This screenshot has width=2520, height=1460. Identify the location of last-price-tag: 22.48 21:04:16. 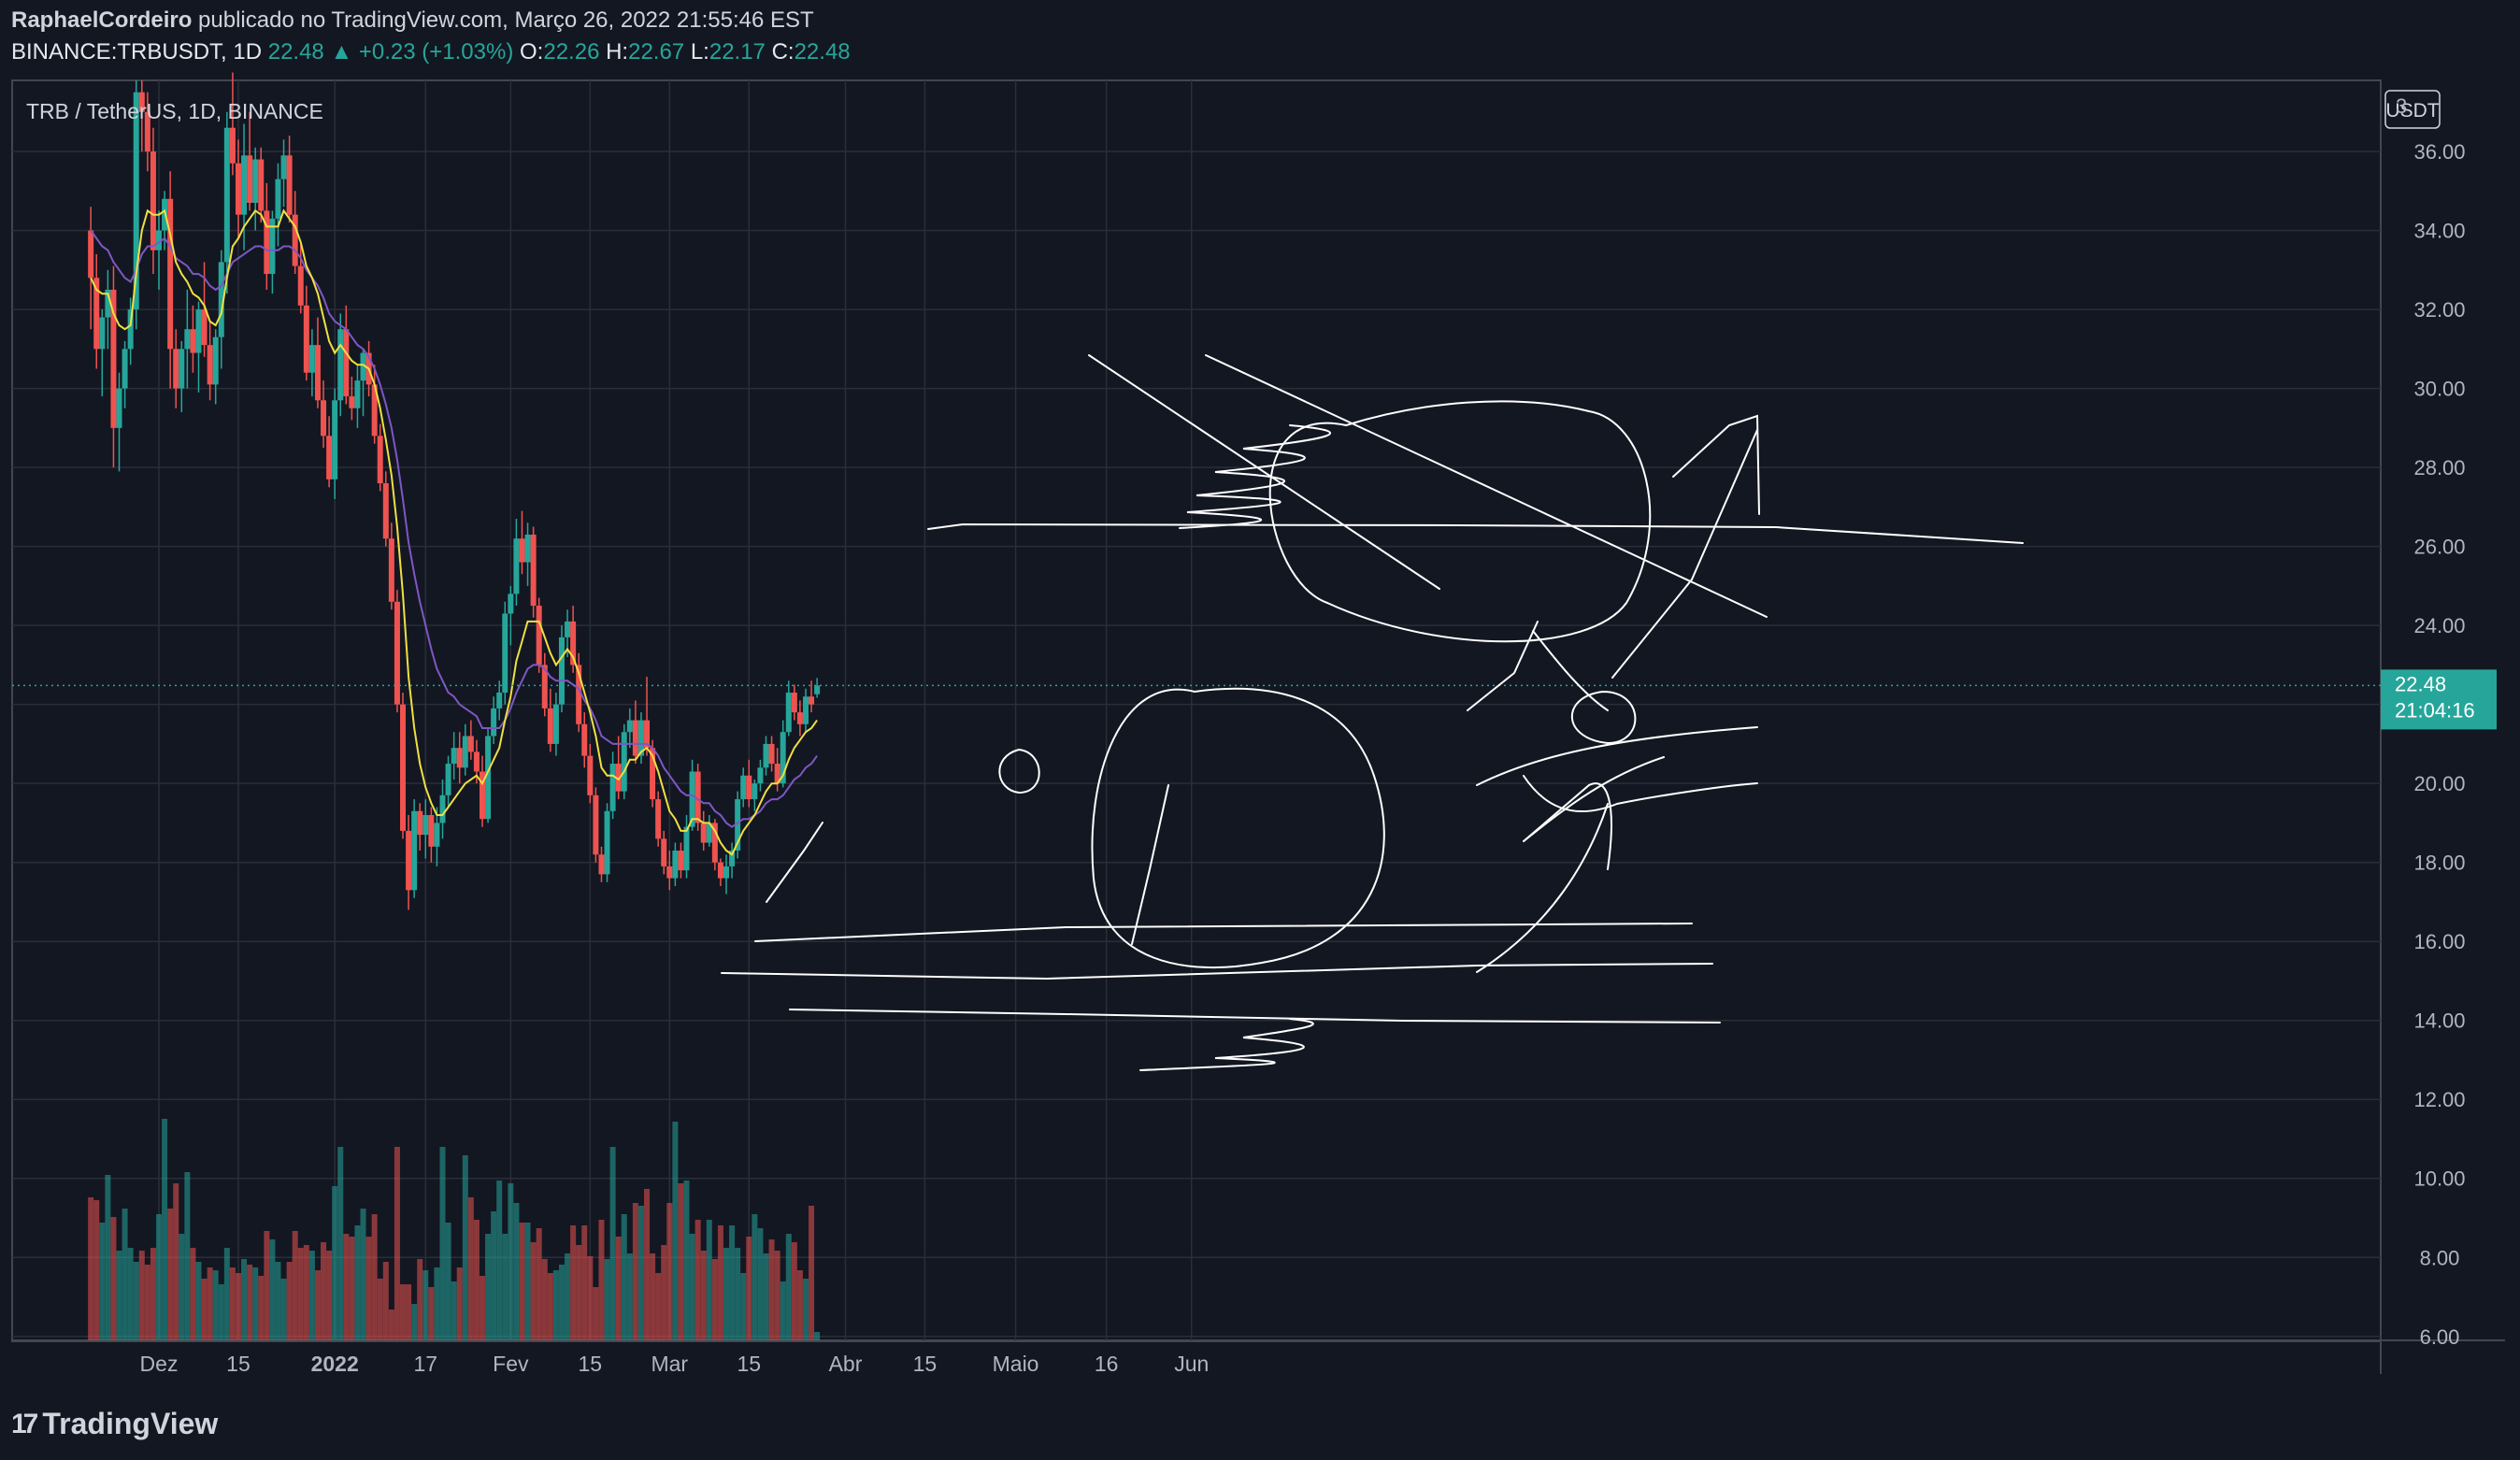
(2439, 700).